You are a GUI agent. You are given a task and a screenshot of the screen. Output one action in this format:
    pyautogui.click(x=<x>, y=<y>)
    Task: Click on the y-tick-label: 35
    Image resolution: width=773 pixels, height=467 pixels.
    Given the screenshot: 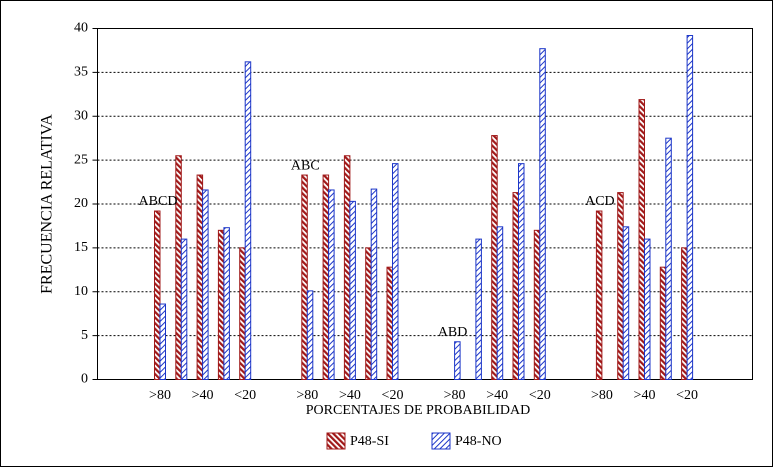 What is the action you would take?
    pyautogui.click(x=81, y=72)
    